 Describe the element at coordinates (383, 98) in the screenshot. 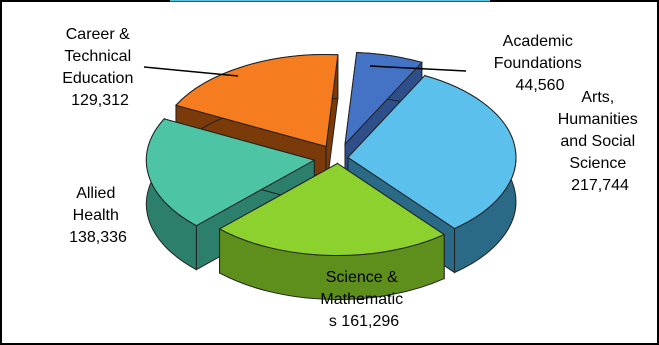

I see `slice-academic-foundations` at that location.